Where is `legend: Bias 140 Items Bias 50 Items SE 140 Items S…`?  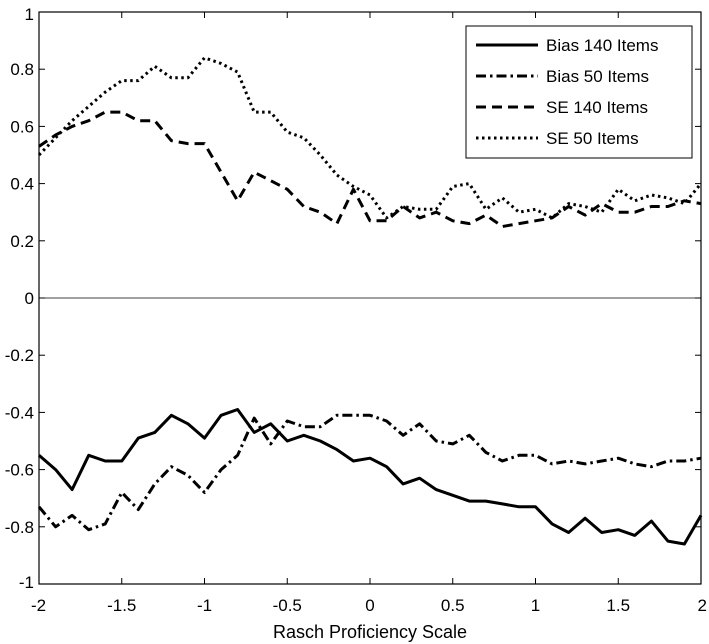
legend: Bias 140 Items Bias 50 Items SE 140 Items S… is located at coordinates (579, 92).